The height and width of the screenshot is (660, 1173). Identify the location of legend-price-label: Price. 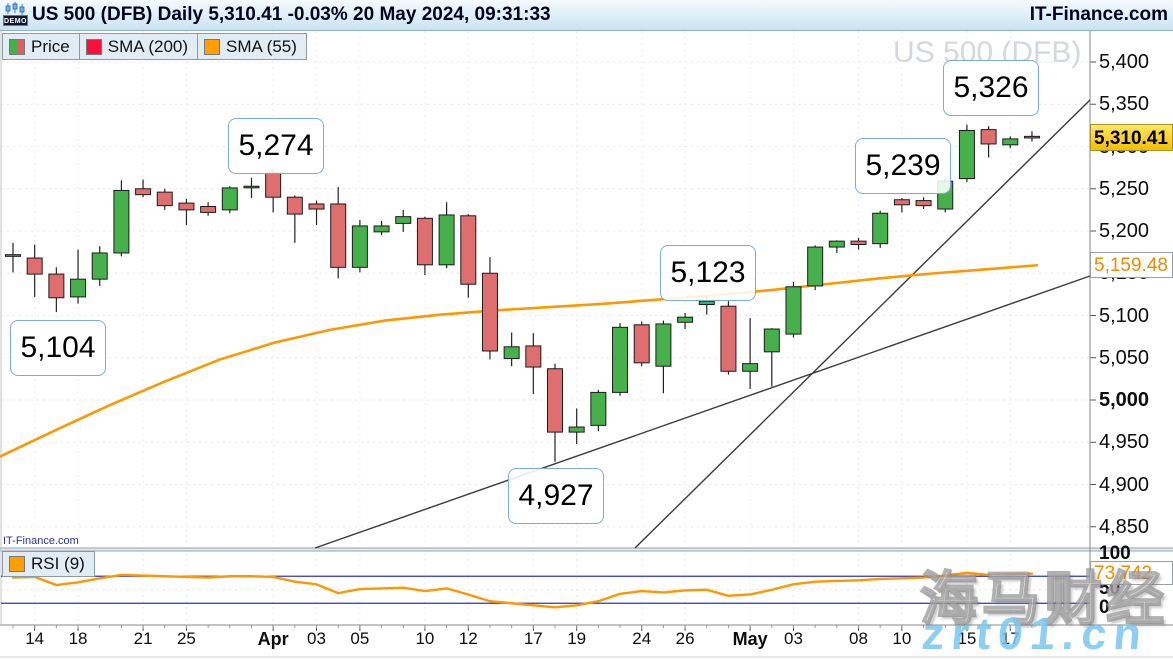
(50, 46).